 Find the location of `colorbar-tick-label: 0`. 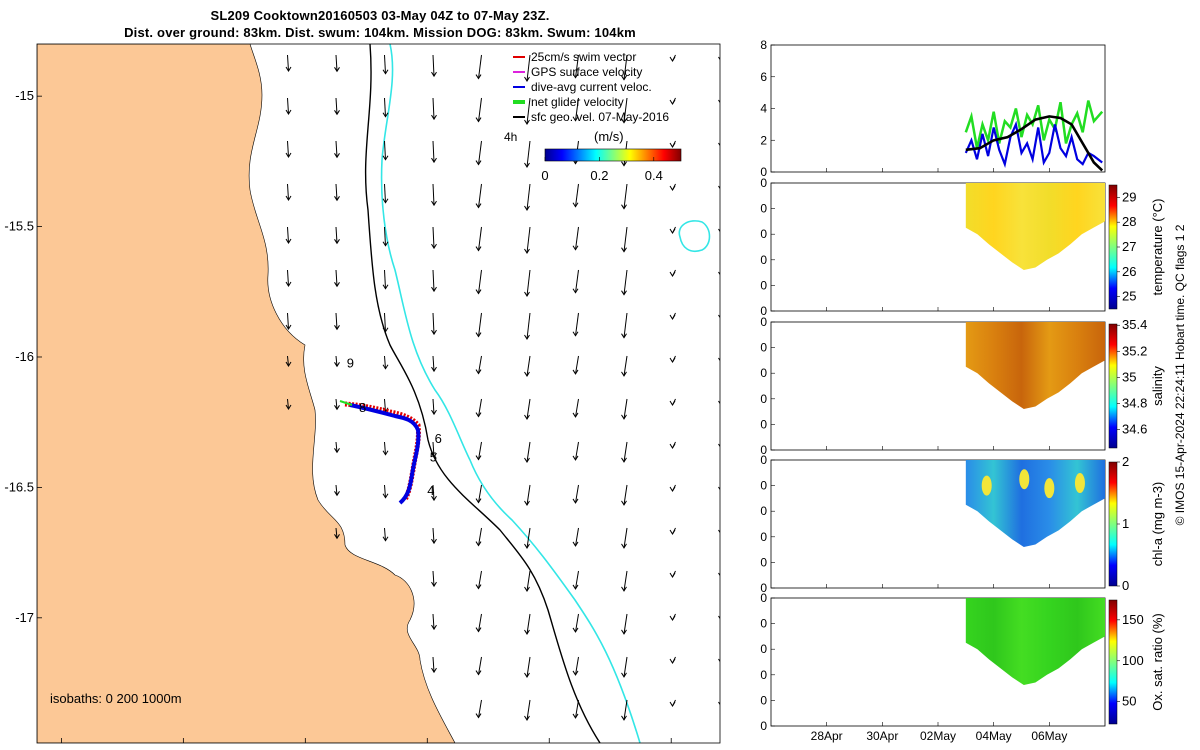

colorbar-tick-label: 0 is located at coordinates (544, 175).